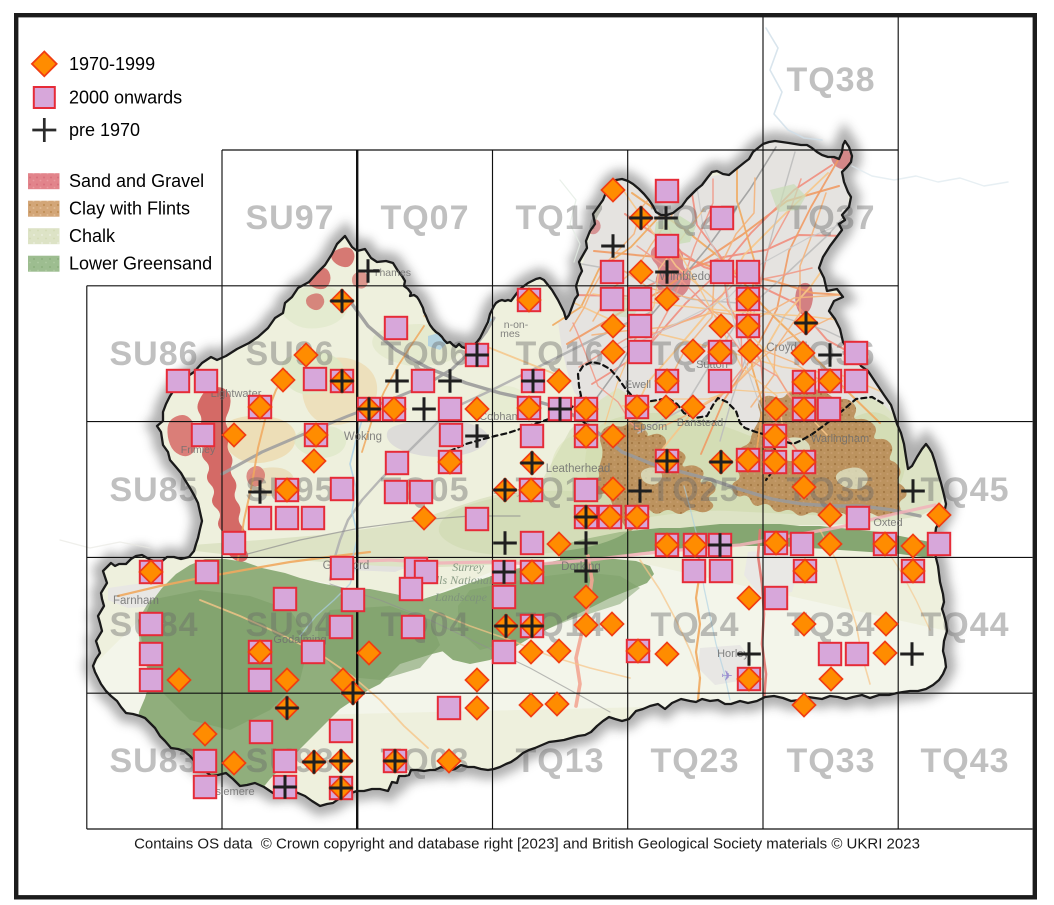  What do you see at coordinates (136, 181) in the screenshot?
I see `svg-text: Sand and Gravel` at bounding box center [136, 181].